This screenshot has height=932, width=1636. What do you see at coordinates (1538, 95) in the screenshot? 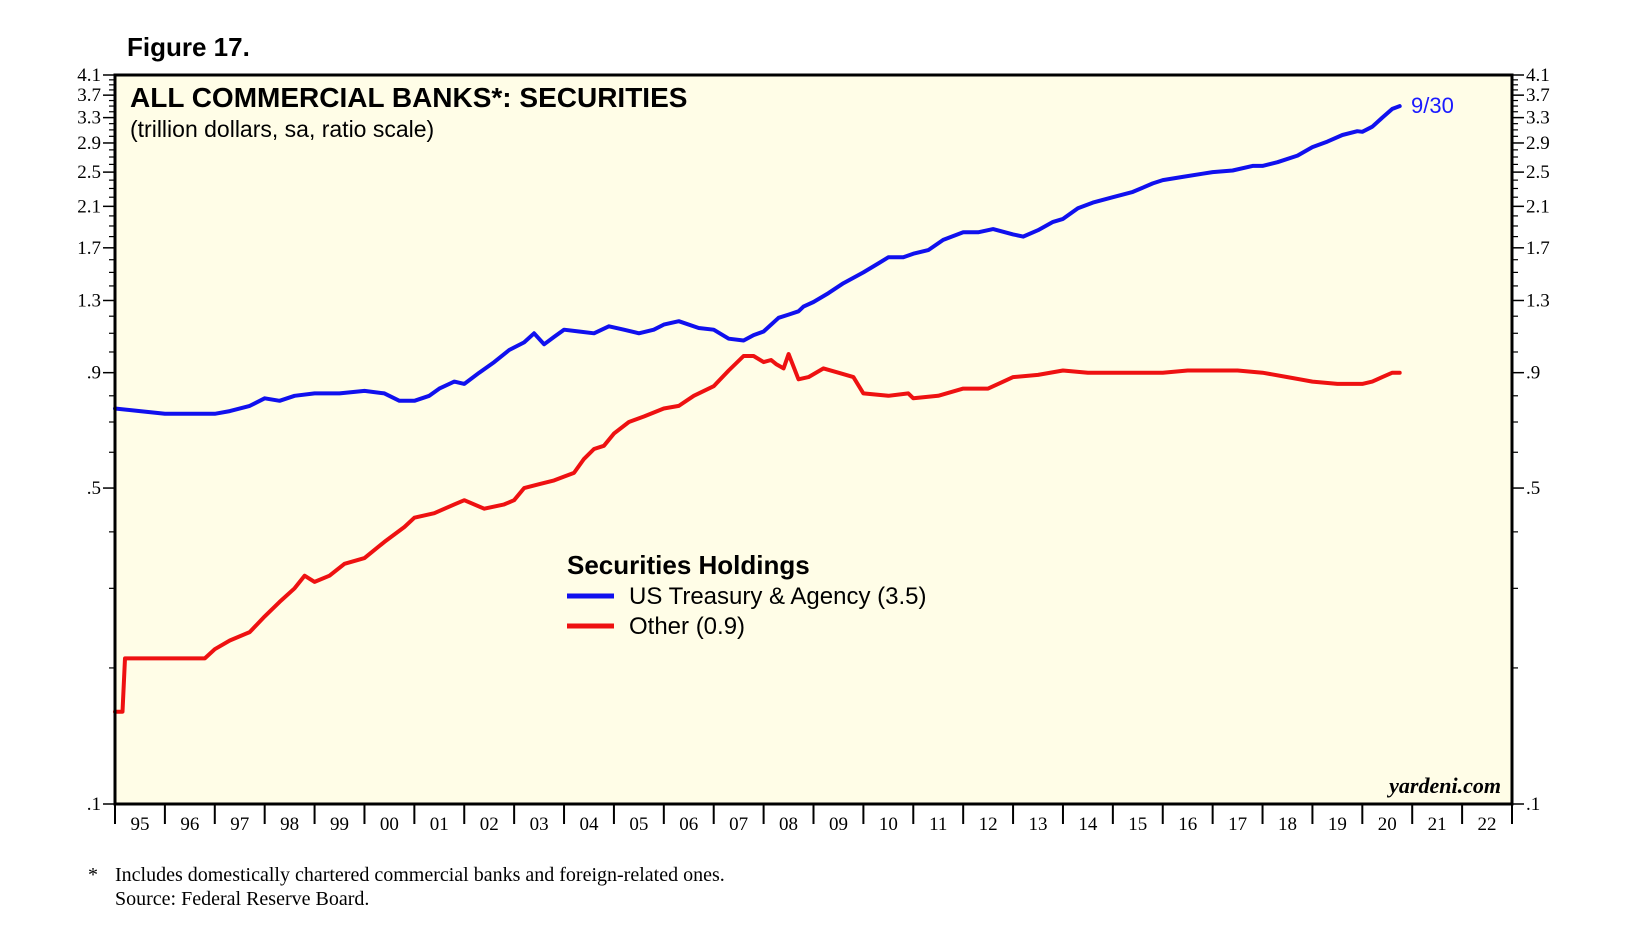
I see `y-tick-label-right: 3.7` at bounding box center [1538, 95].